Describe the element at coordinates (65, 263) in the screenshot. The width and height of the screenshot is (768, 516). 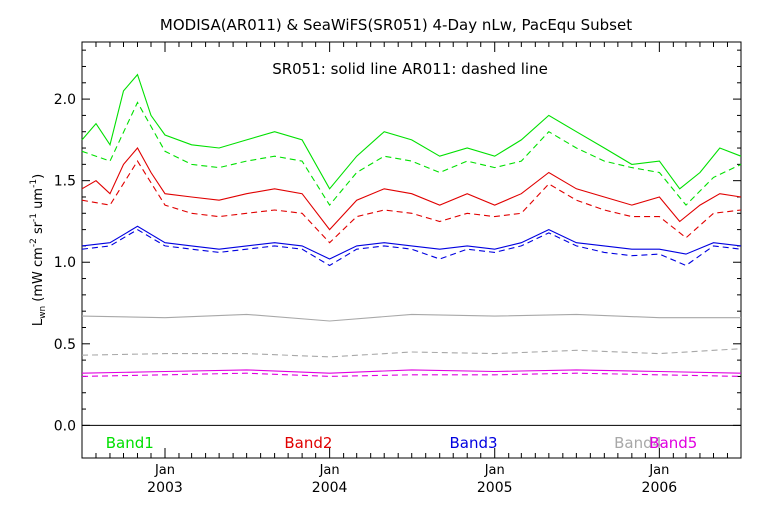
I see `y-tick-label: 1.0` at that location.